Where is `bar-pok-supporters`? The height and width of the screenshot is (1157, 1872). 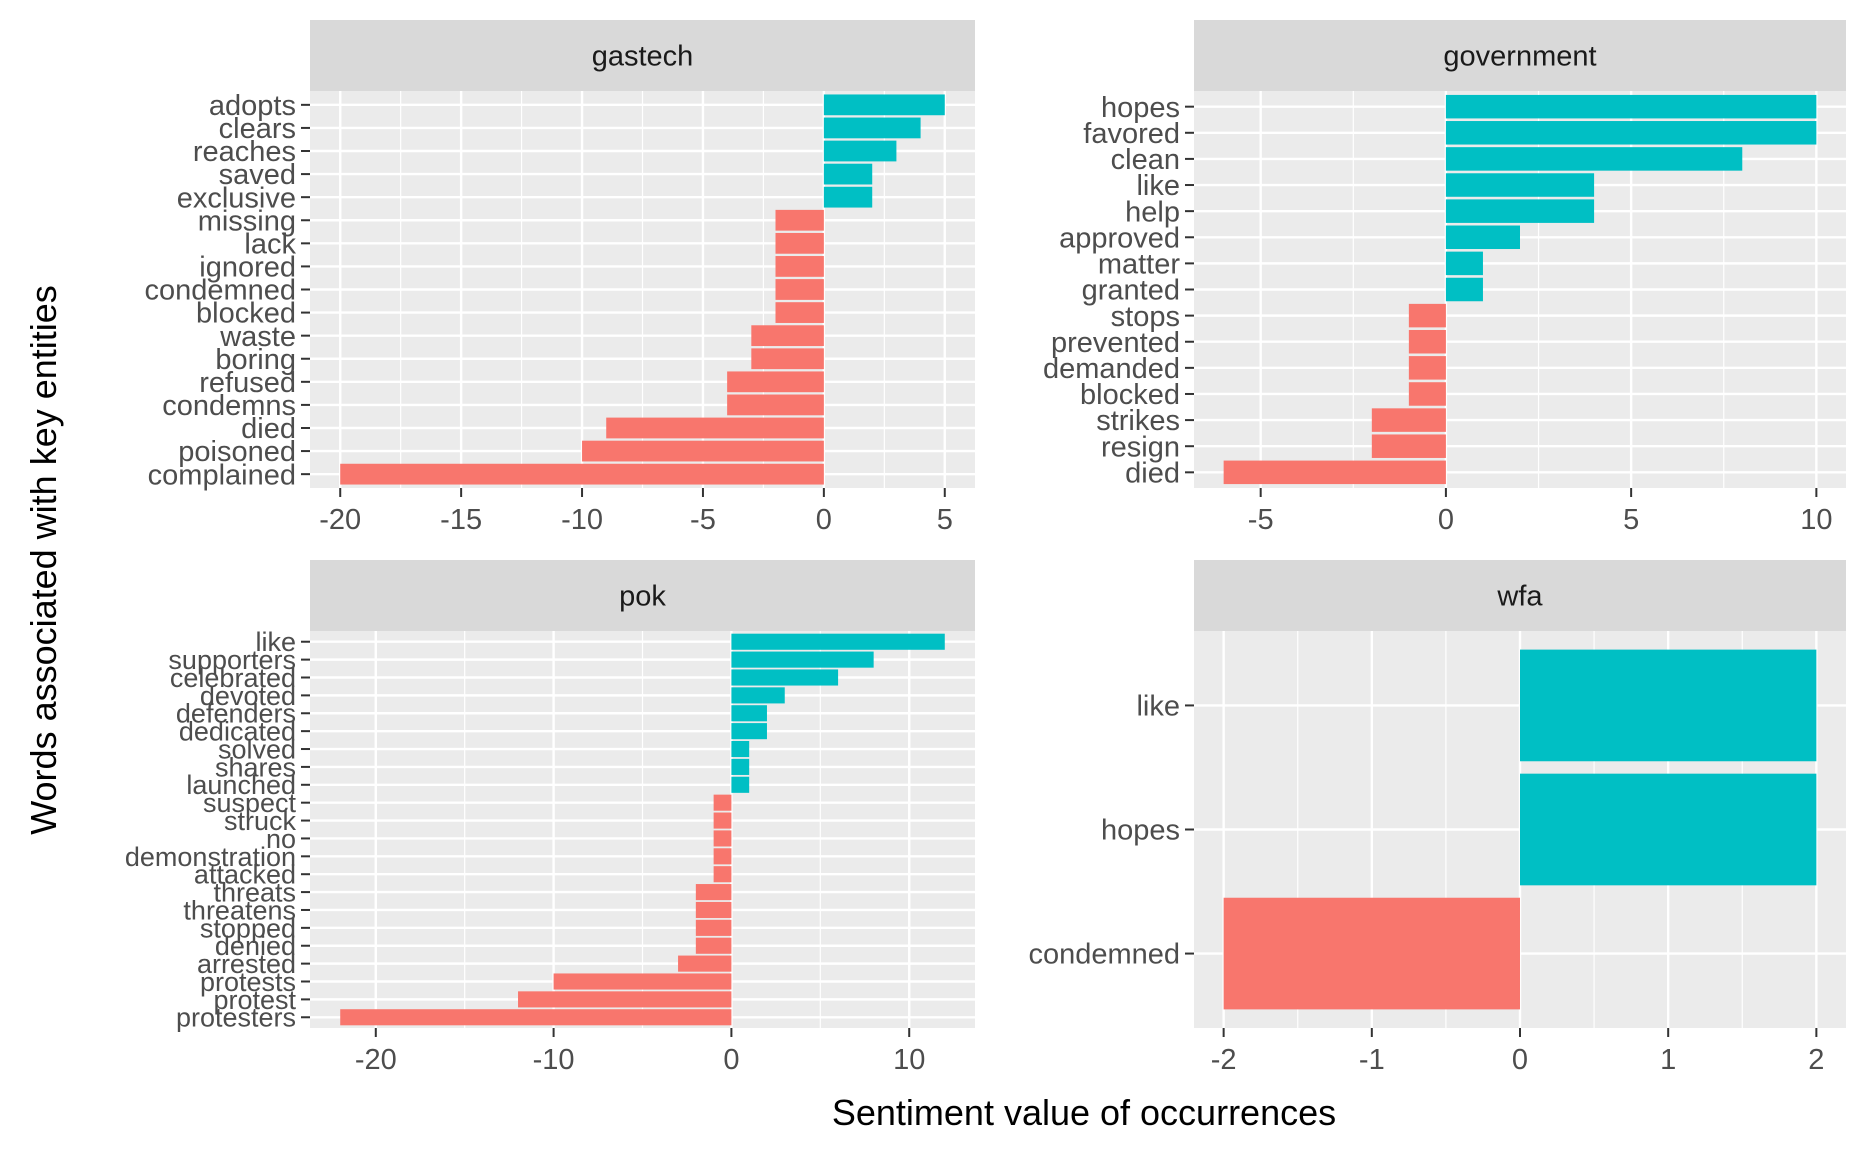 bar-pok-supporters is located at coordinates (802, 659).